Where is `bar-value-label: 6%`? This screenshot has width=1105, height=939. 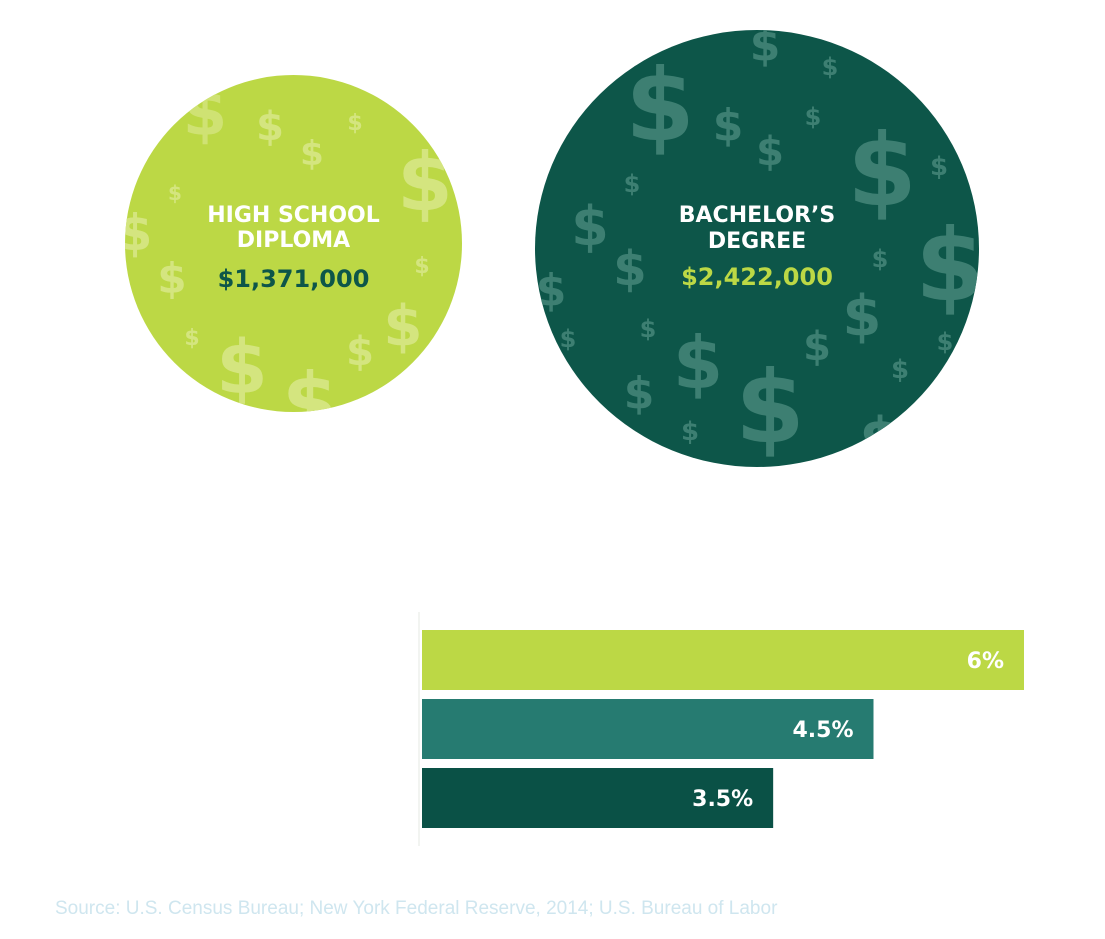 bar-value-label: 6% is located at coordinates (985, 661).